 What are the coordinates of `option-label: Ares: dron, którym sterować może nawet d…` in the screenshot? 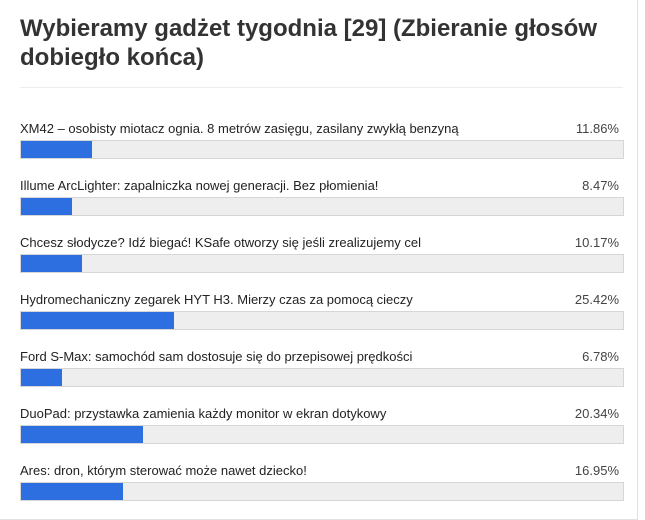 It's located at (163, 470).